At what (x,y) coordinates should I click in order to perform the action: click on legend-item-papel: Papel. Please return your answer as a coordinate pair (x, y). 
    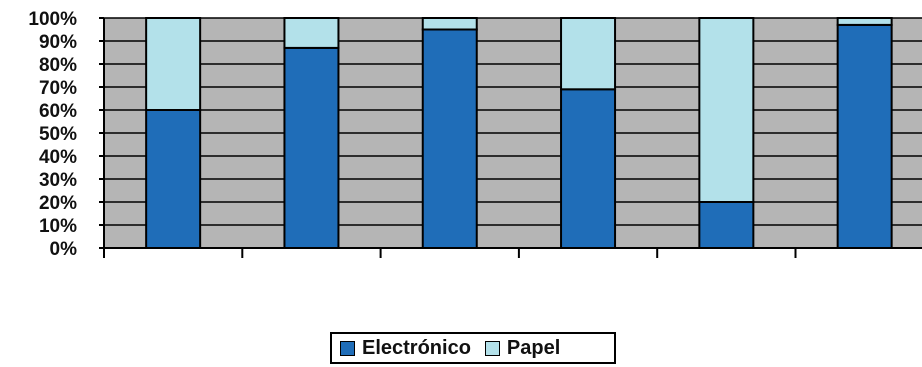
    Looking at the image, I should click on (522, 348).